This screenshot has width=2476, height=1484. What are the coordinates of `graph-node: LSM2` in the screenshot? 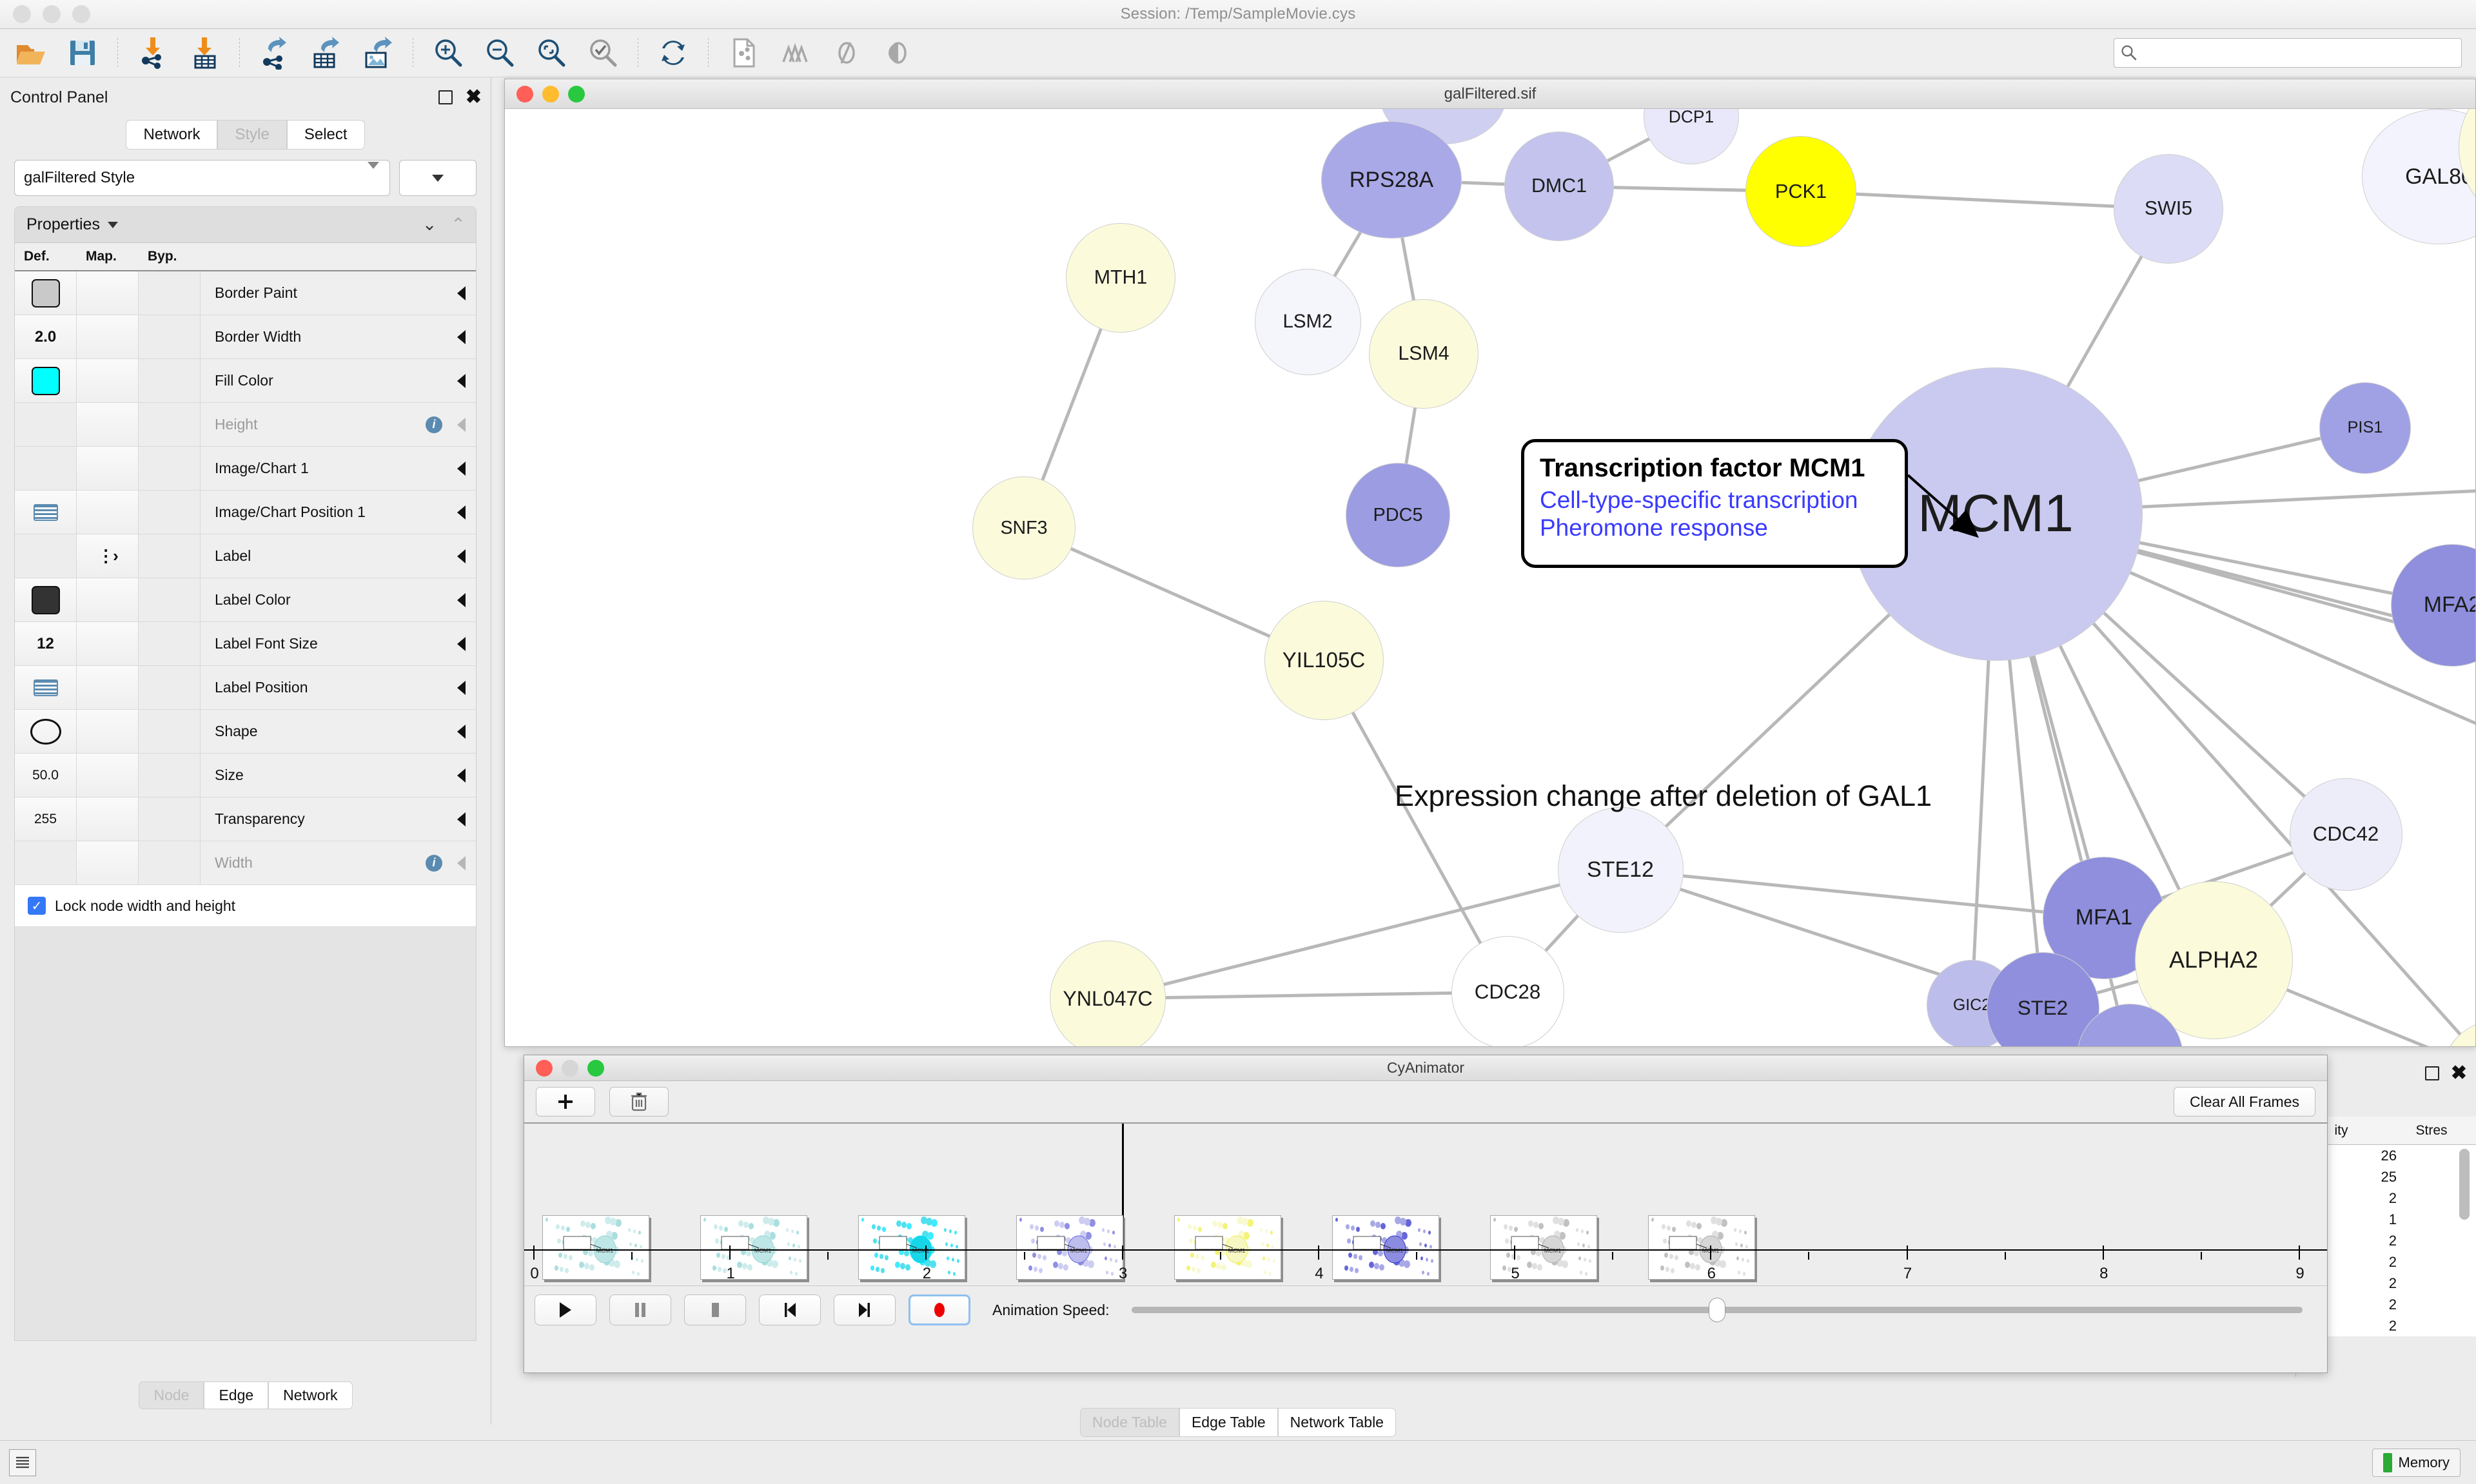 It's located at (1307, 321).